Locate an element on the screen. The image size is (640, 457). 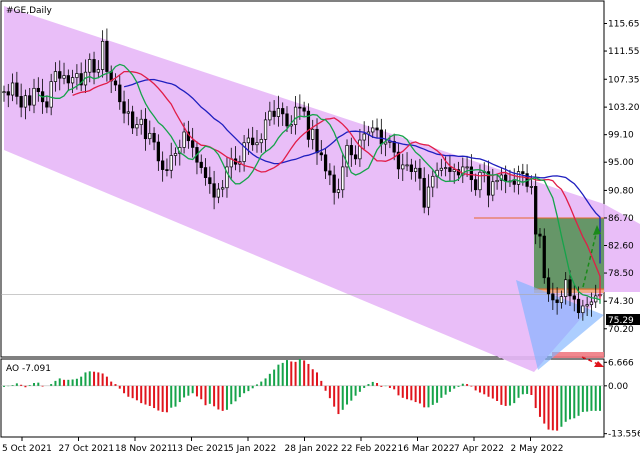
y-tick-label: 107.35 is located at coordinates (624, 80).